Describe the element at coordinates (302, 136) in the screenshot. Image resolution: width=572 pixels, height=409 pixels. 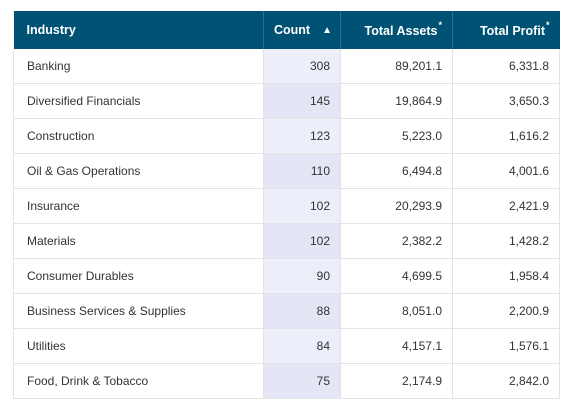
I see `cell-count: 123` at that location.